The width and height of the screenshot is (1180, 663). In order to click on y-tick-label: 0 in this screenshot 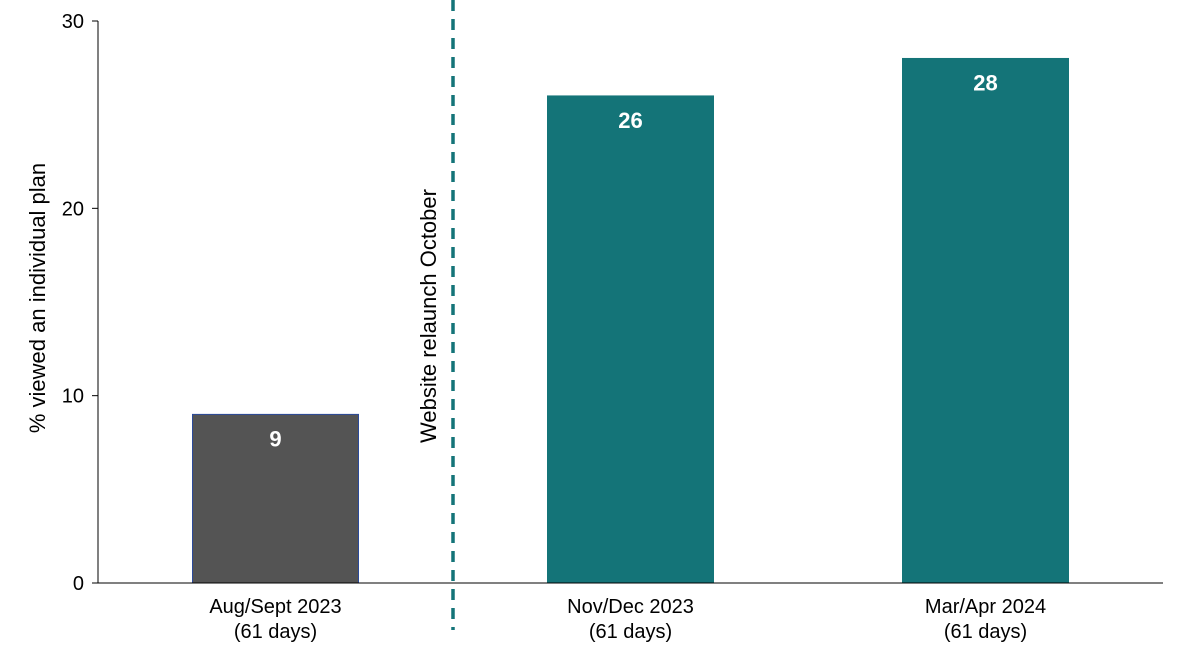, I will do `click(78, 584)`.